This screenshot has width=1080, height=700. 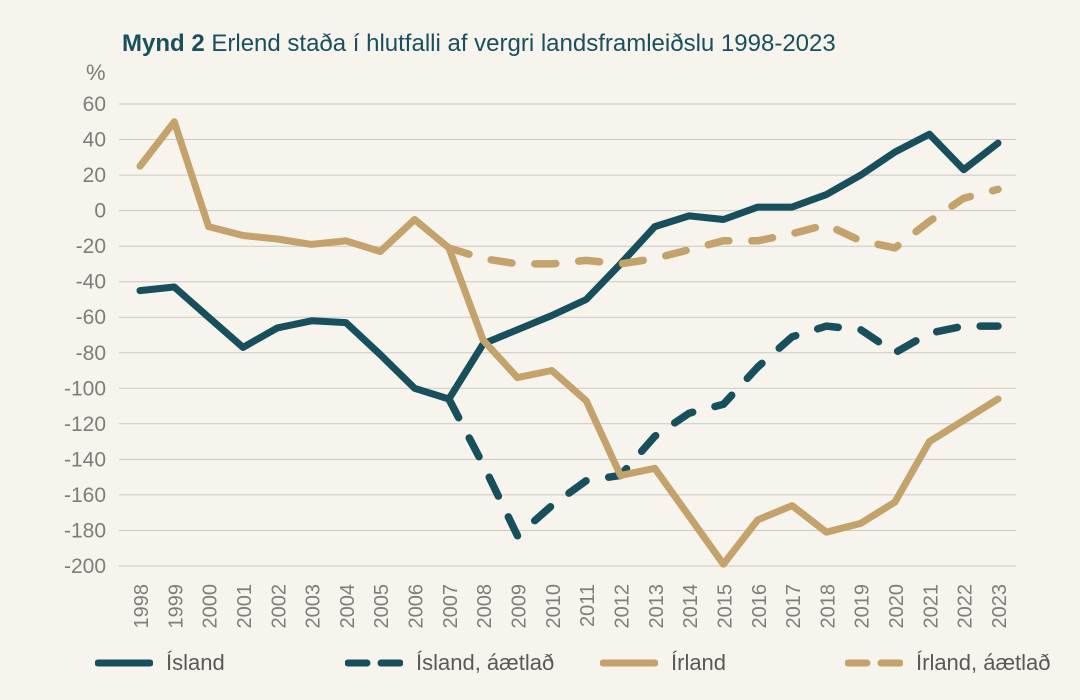 I want to click on svg-text: -180, so click(x=85, y=531).